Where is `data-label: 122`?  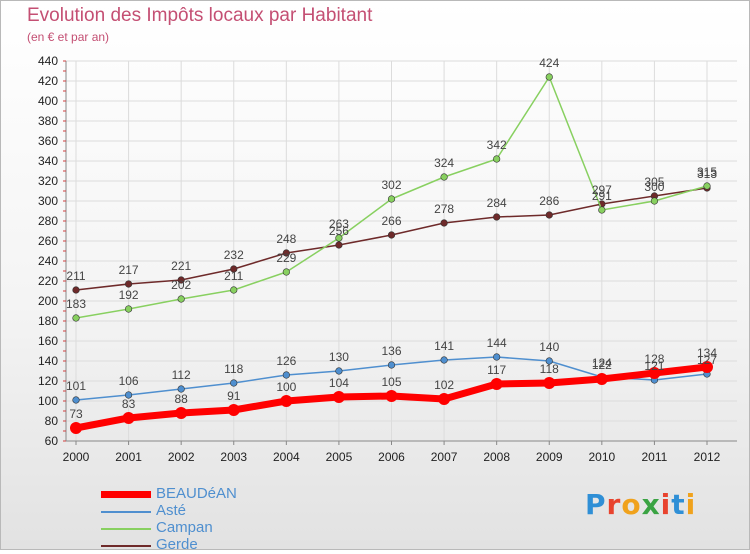
data-label: 122 is located at coordinates (602, 365).